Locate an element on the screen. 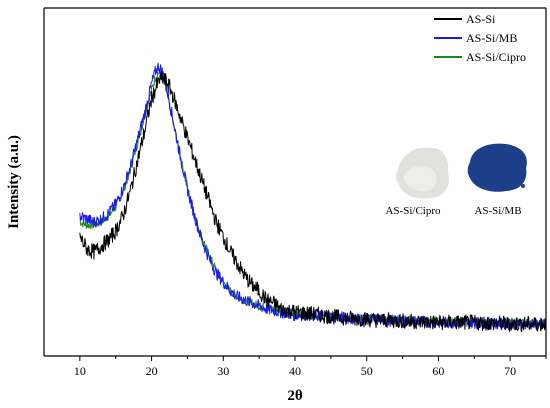 This screenshot has height=408, width=550. y-axis-title: Intensity (a.u.) is located at coordinates (14, 182).